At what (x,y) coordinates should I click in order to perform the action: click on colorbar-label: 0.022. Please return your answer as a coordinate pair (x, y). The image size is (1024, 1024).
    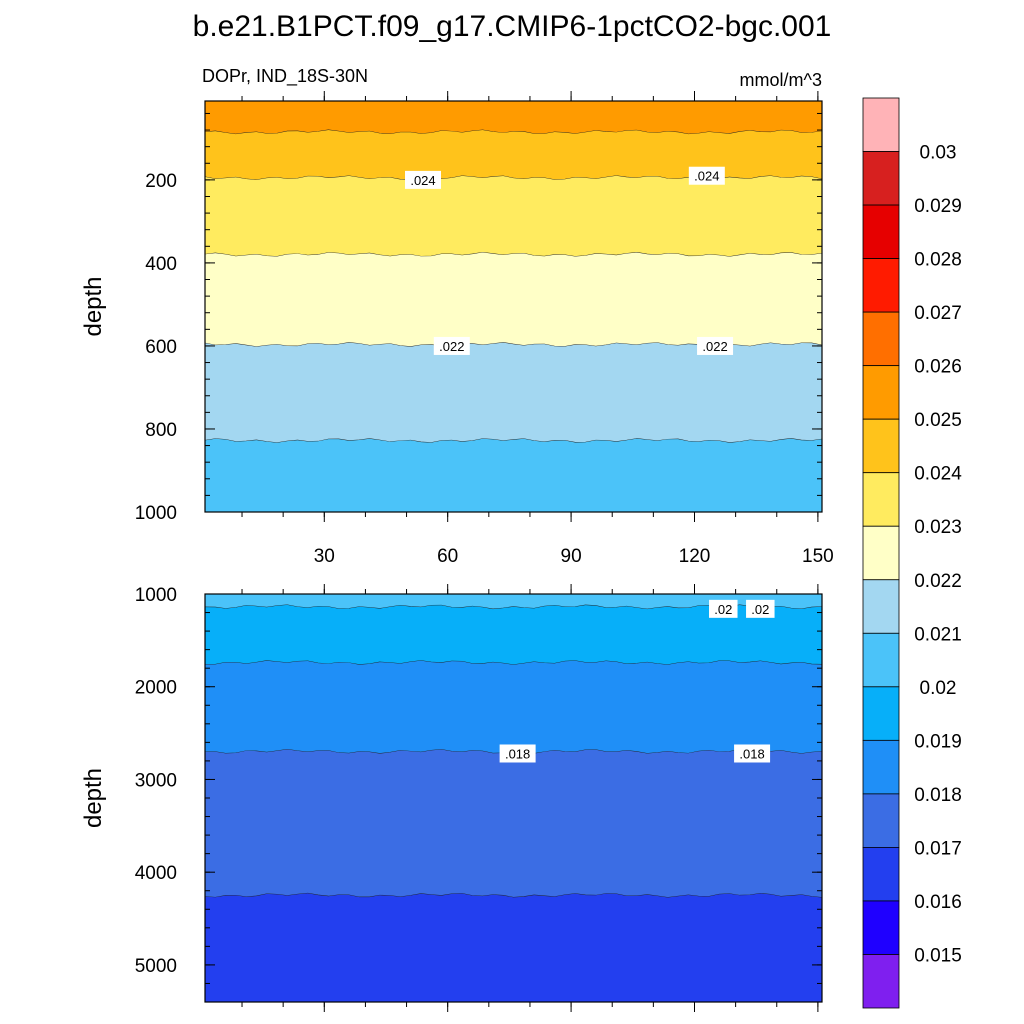
    Looking at the image, I should click on (938, 581).